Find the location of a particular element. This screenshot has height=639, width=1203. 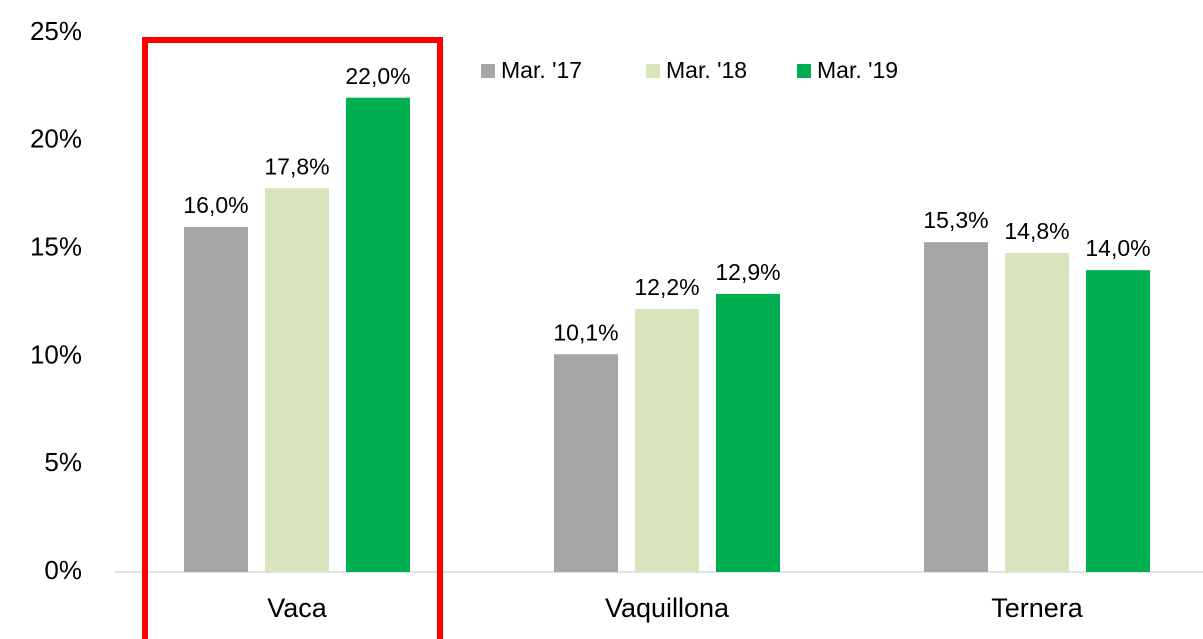

value-label: 10,1% is located at coordinates (585, 332).